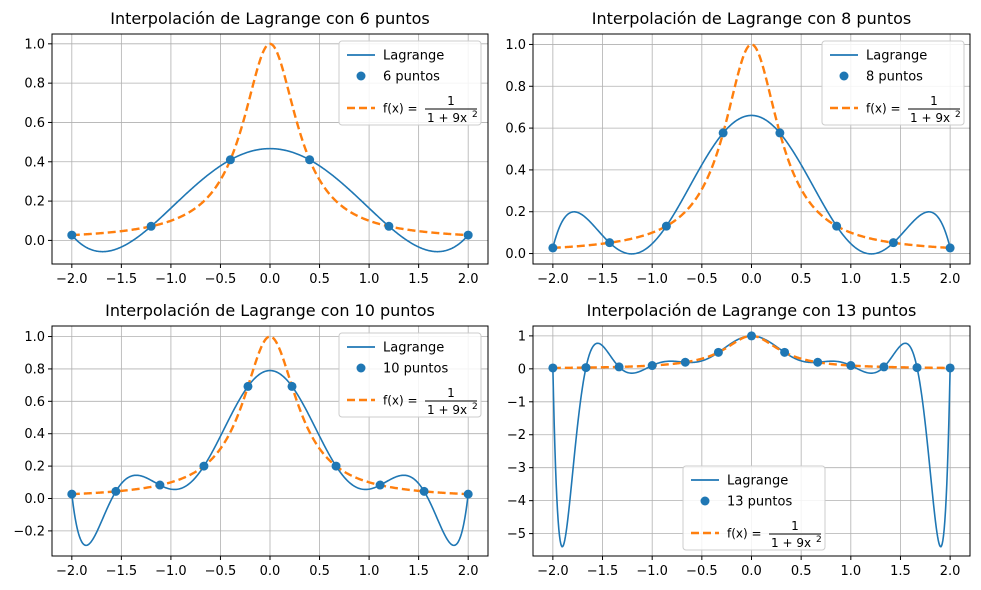 This screenshot has width=981, height=590. What do you see at coordinates (34, 84) in the screenshot?
I see `y-tick-label: 0.8` at bounding box center [34, 84].